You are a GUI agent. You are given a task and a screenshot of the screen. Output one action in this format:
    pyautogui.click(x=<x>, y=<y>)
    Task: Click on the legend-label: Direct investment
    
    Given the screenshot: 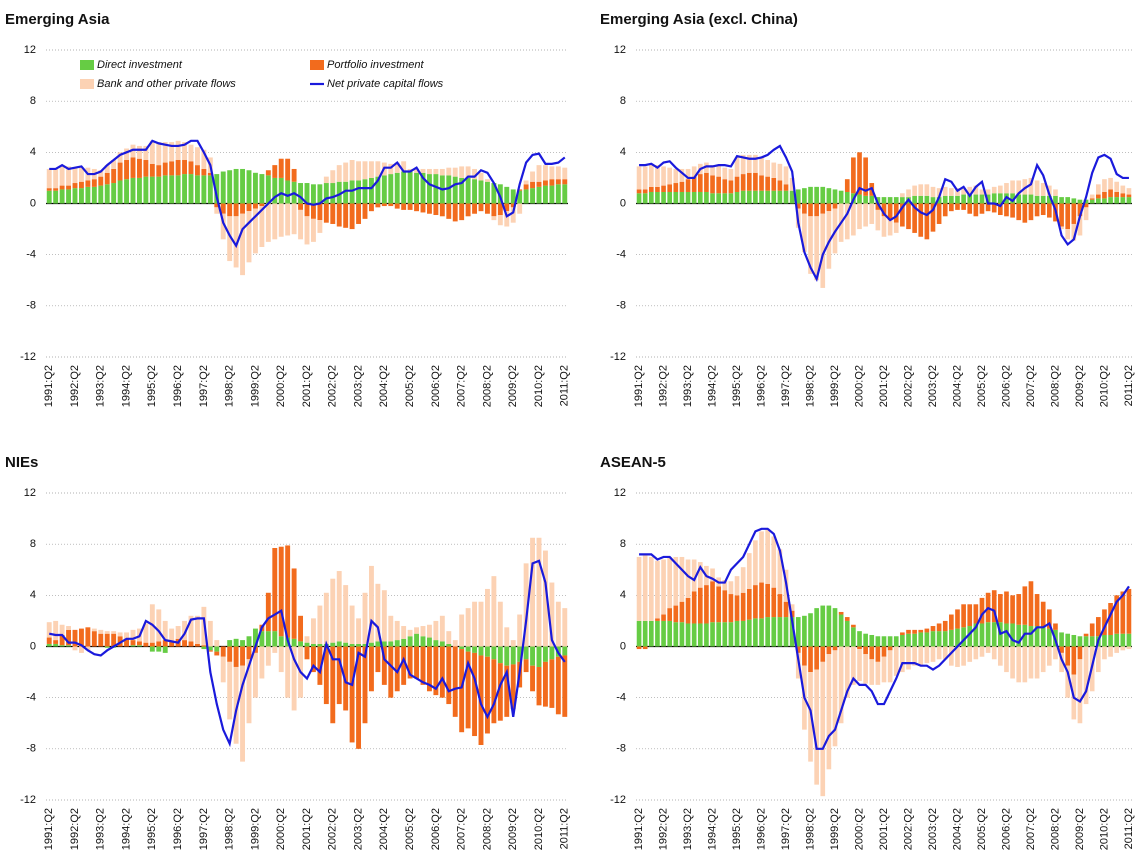 What is the action you would take?
    pyautogui.click(x=140, y=65)
    